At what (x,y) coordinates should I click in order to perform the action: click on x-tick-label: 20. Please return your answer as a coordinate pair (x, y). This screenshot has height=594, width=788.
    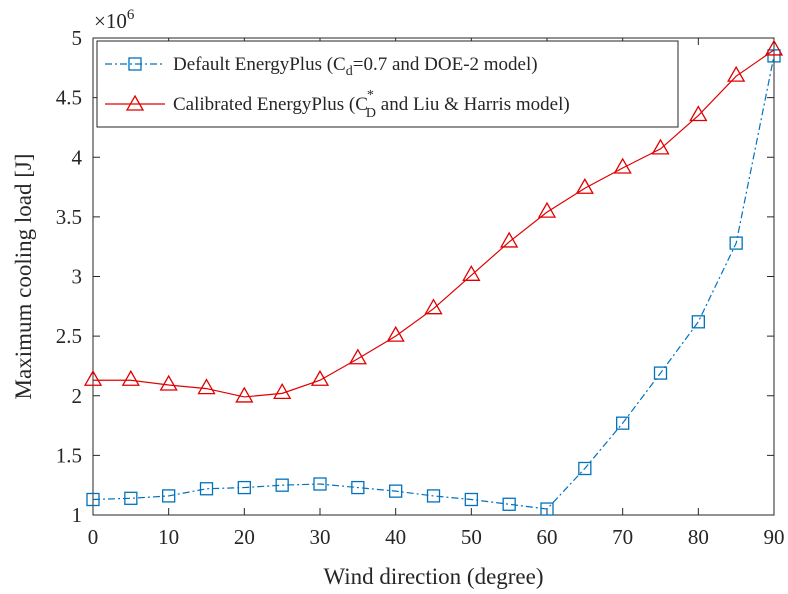
    Looking at the image, I should click on (244, 537).